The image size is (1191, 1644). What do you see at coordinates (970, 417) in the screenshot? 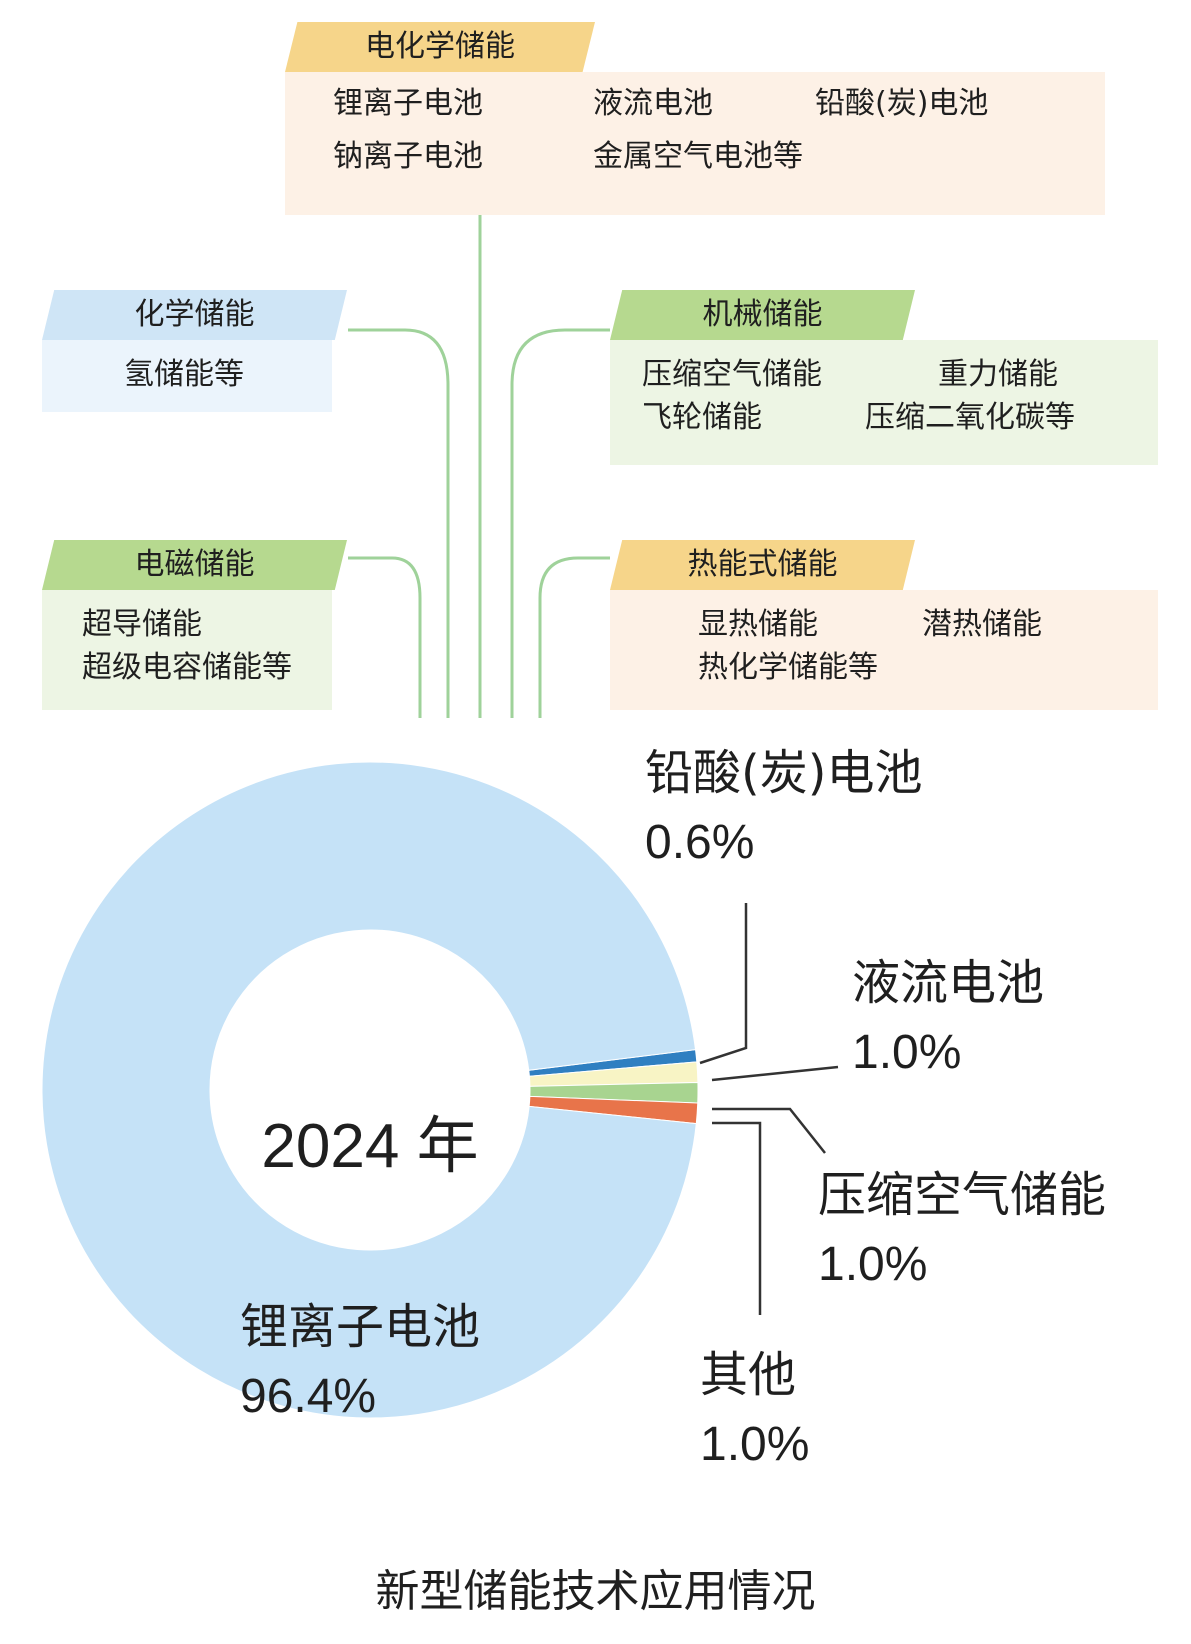
I see `list-item: 压缩二氧化碳等` at bounding box center [970, 417].